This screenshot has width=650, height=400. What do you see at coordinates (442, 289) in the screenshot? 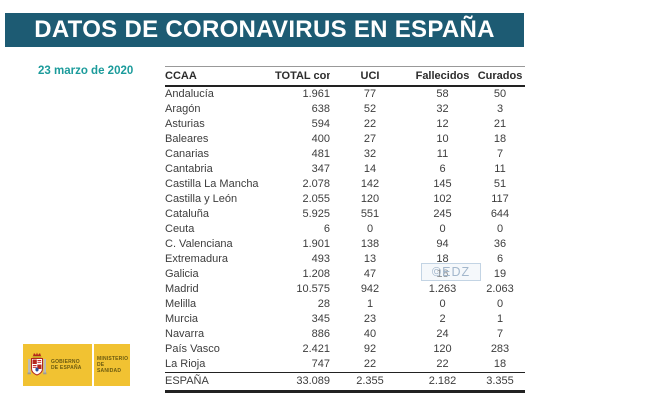
I see `cell-fallecidos: 1.263` at bounding box center [442, 289].